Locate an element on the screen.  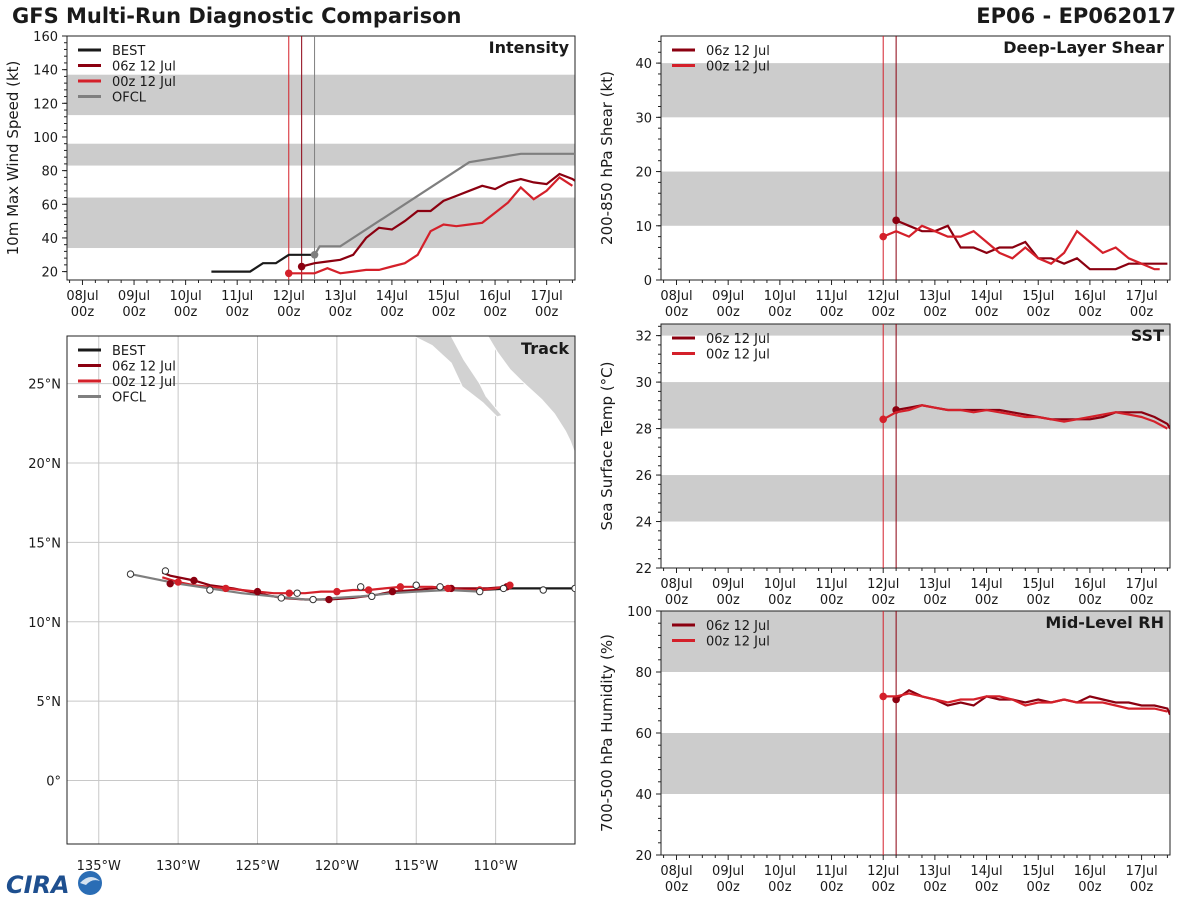
y-tick-label: 80 is located at coordinates (49, 172).